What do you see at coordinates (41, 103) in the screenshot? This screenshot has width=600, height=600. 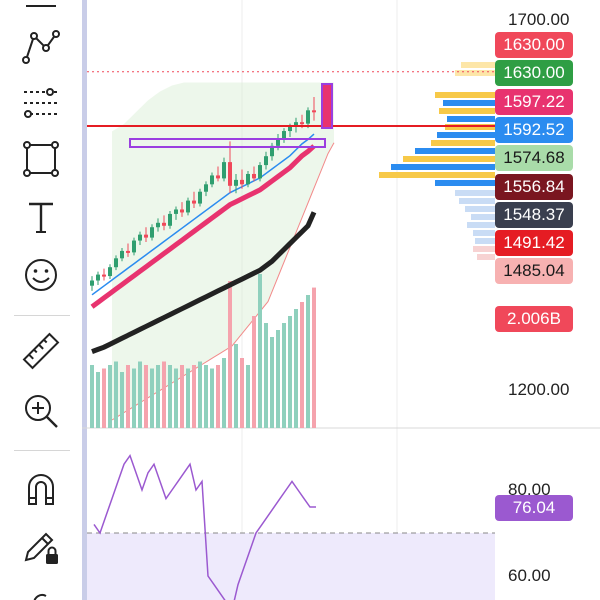 I see `parallel-lines-tool` at bounding box center [41, 103].